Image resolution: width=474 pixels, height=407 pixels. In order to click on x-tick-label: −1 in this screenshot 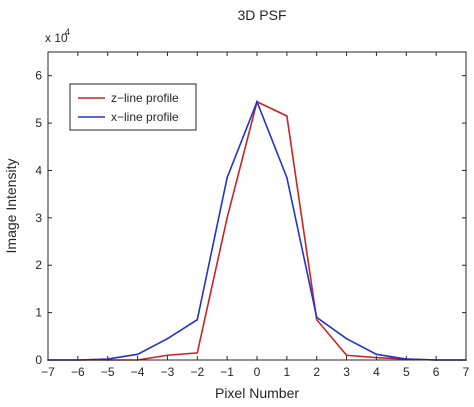, I will do `click(227, 372)`.